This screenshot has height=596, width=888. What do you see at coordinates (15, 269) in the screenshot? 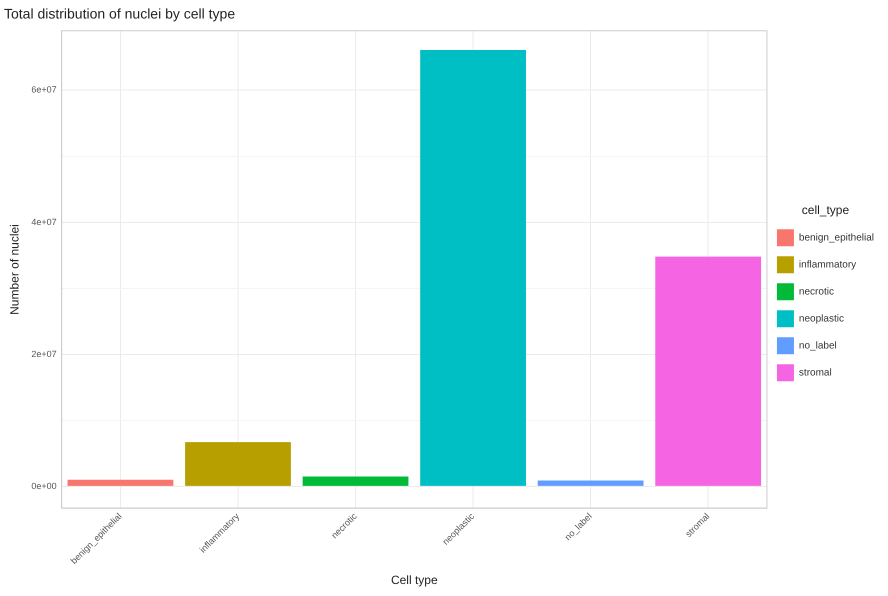
I see `y-axis-title: Number of nuclei` at bounding box center [15, 269].